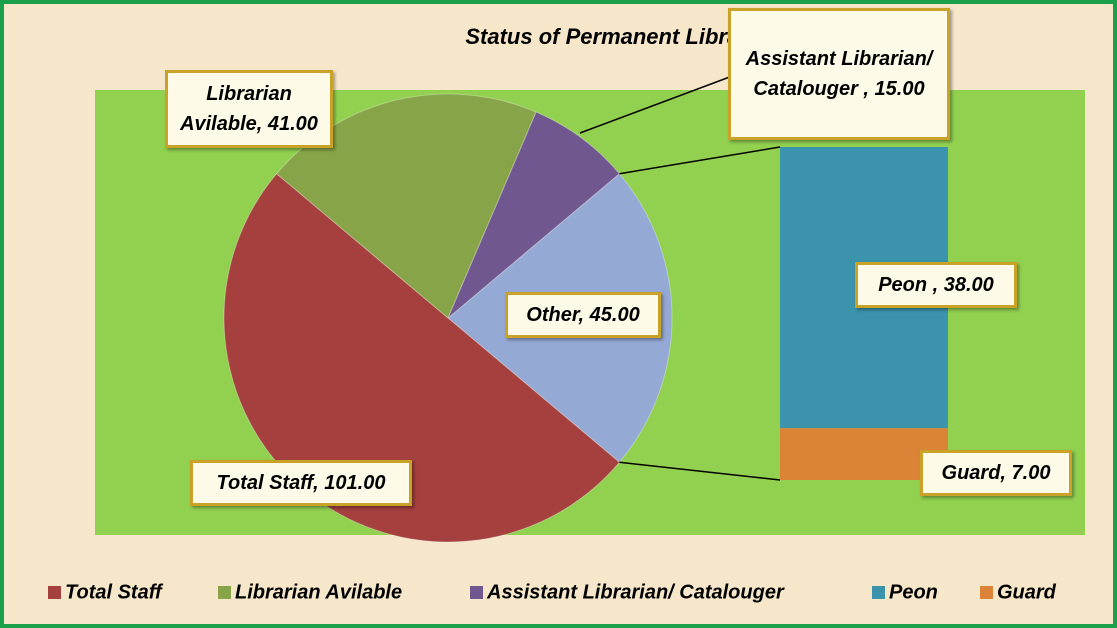  Describe the element at coordinates (114, 592) in the screenshot. I see `legend-label: Total Staff` at that location.